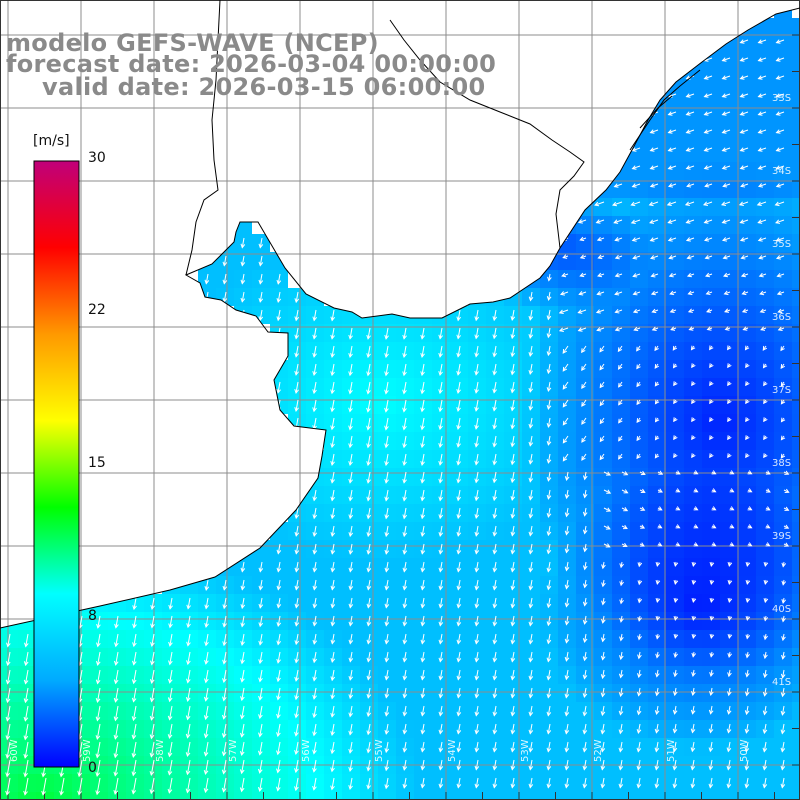  I want to click on lon-label: 58W, so click(160, 750).